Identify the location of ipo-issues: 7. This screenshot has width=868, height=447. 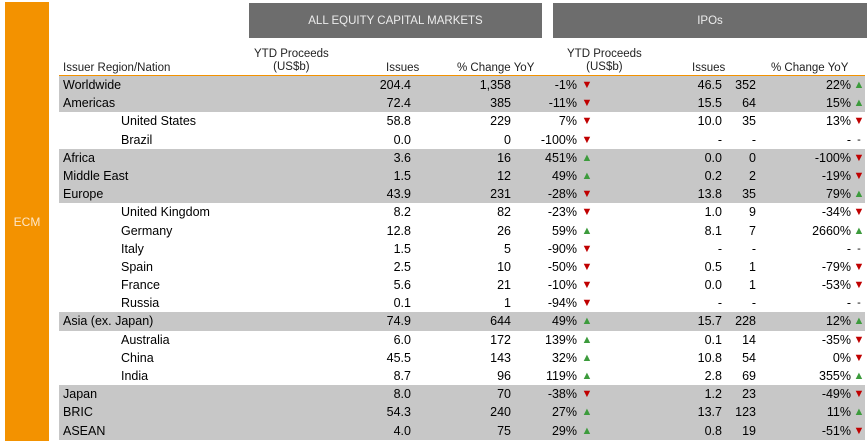
(752, 230).